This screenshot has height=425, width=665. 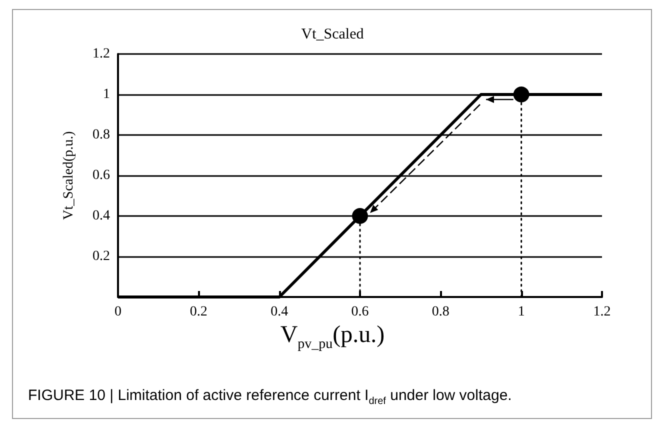 What do you see at coordinates (360, 312) in the screenshot?
I see `x-tick-label: 0.6` at bounding box center [360, 312].